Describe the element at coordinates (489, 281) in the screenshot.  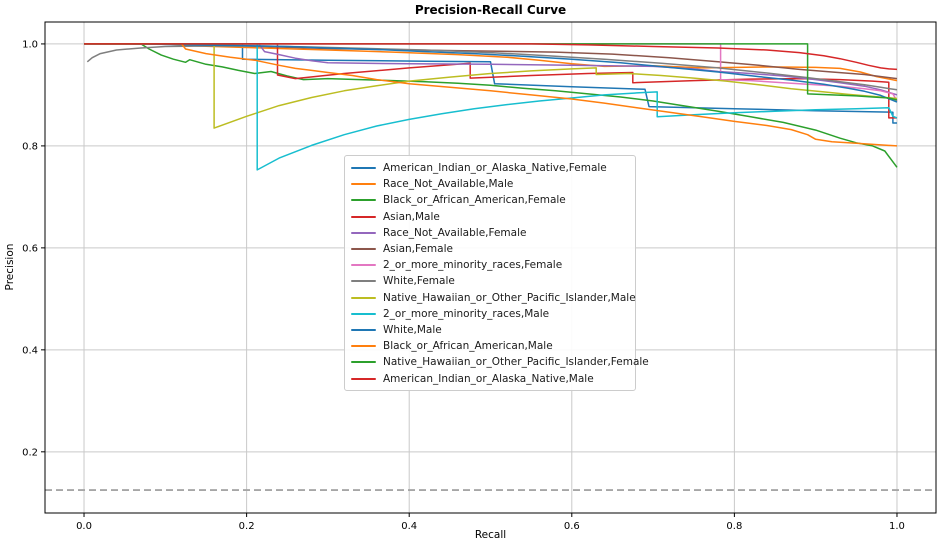
I see `legend-item: White,Female` at that location.